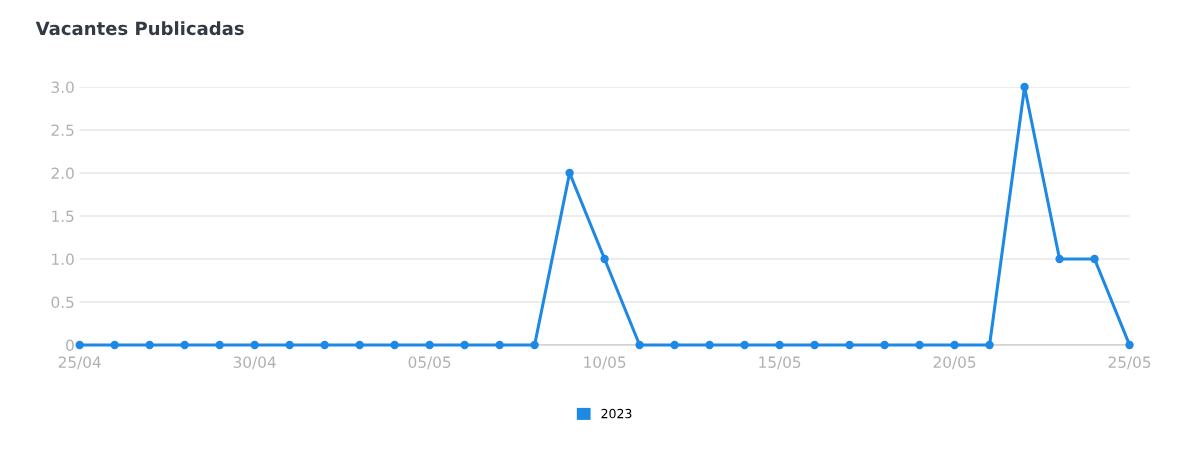  I want to click on x-tick-label: 25/05, so click(1129, 363).